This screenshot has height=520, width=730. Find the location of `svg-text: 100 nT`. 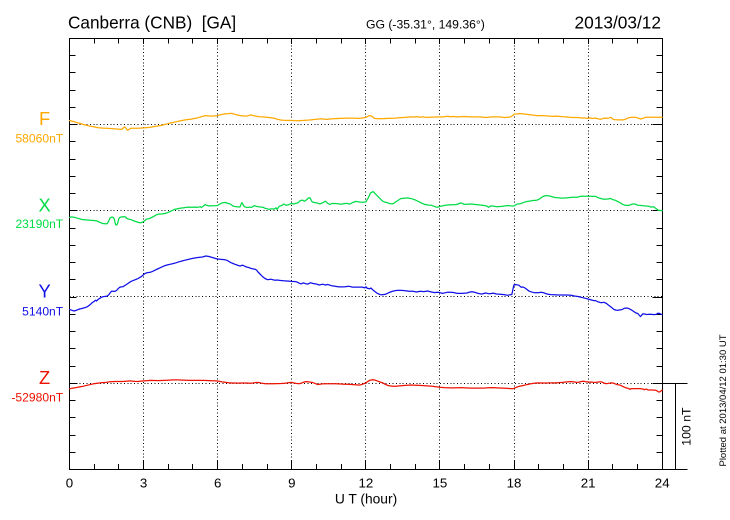

svg-text: 100 nT is located at coordinates (687, 426).